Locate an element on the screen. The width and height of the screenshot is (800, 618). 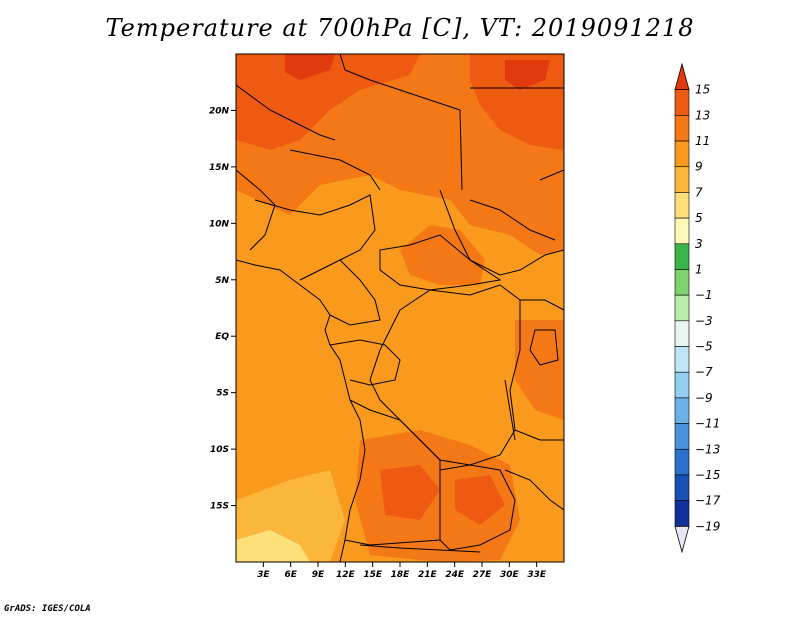
x-axis: 3E 6E 9E 12E 15E 18E 21E 24E 27E 30E 33E is located at coordinates (402, 571).